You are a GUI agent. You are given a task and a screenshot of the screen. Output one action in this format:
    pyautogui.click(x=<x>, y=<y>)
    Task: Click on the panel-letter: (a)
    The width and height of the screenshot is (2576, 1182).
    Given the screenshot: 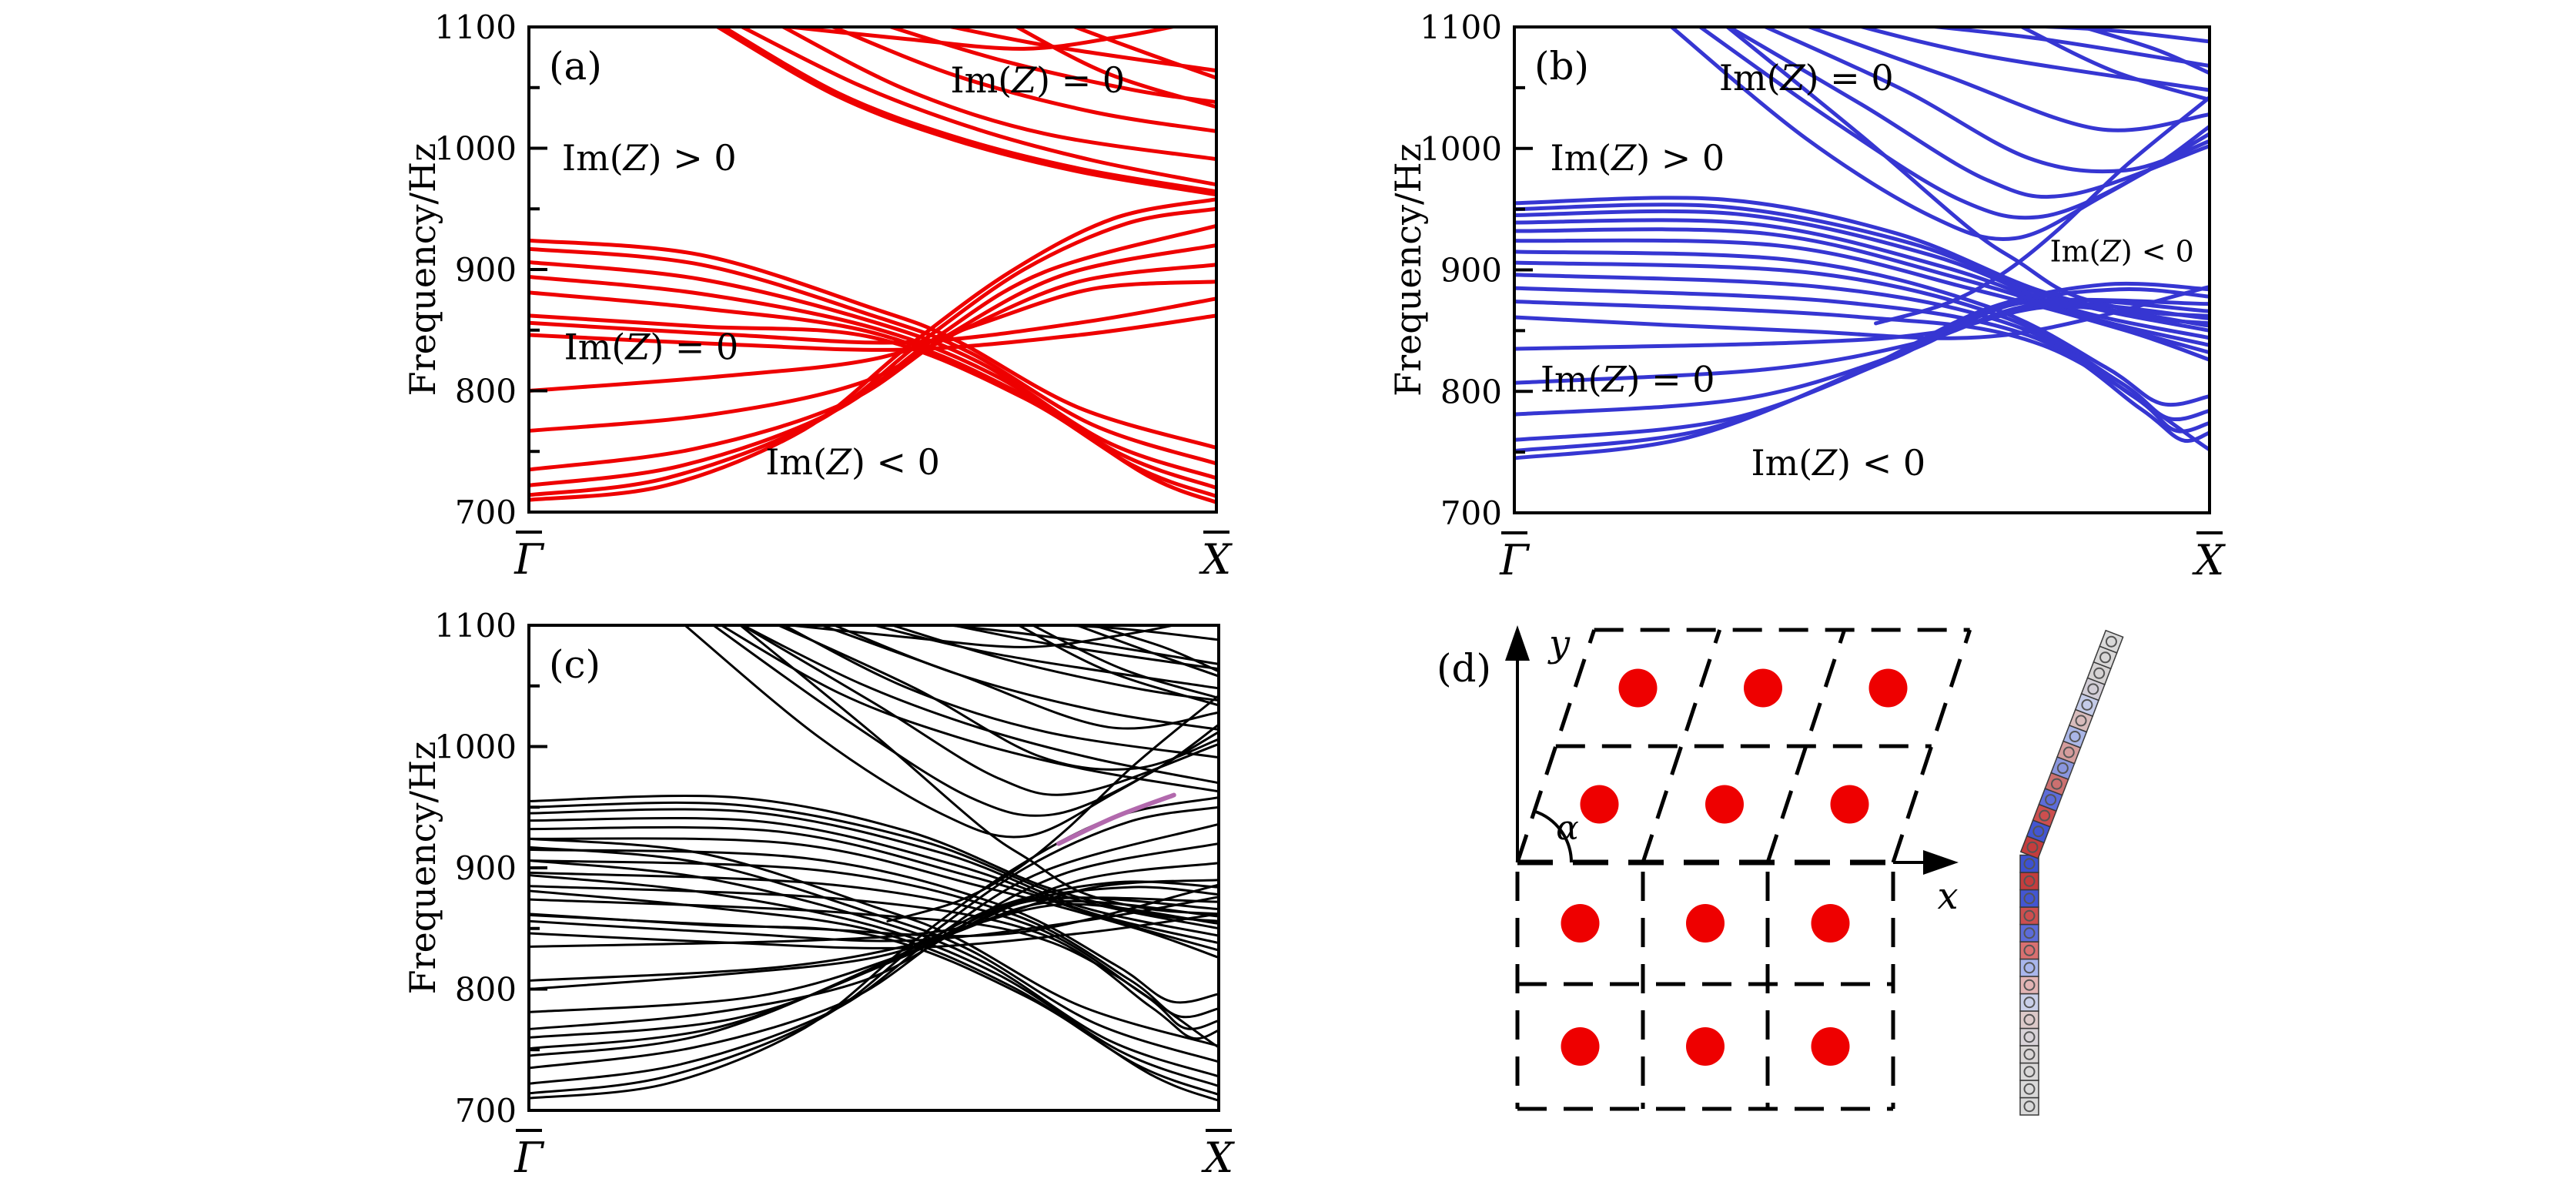 What is the action you would take?
    pyautogui.click(x=576, y=66)
    